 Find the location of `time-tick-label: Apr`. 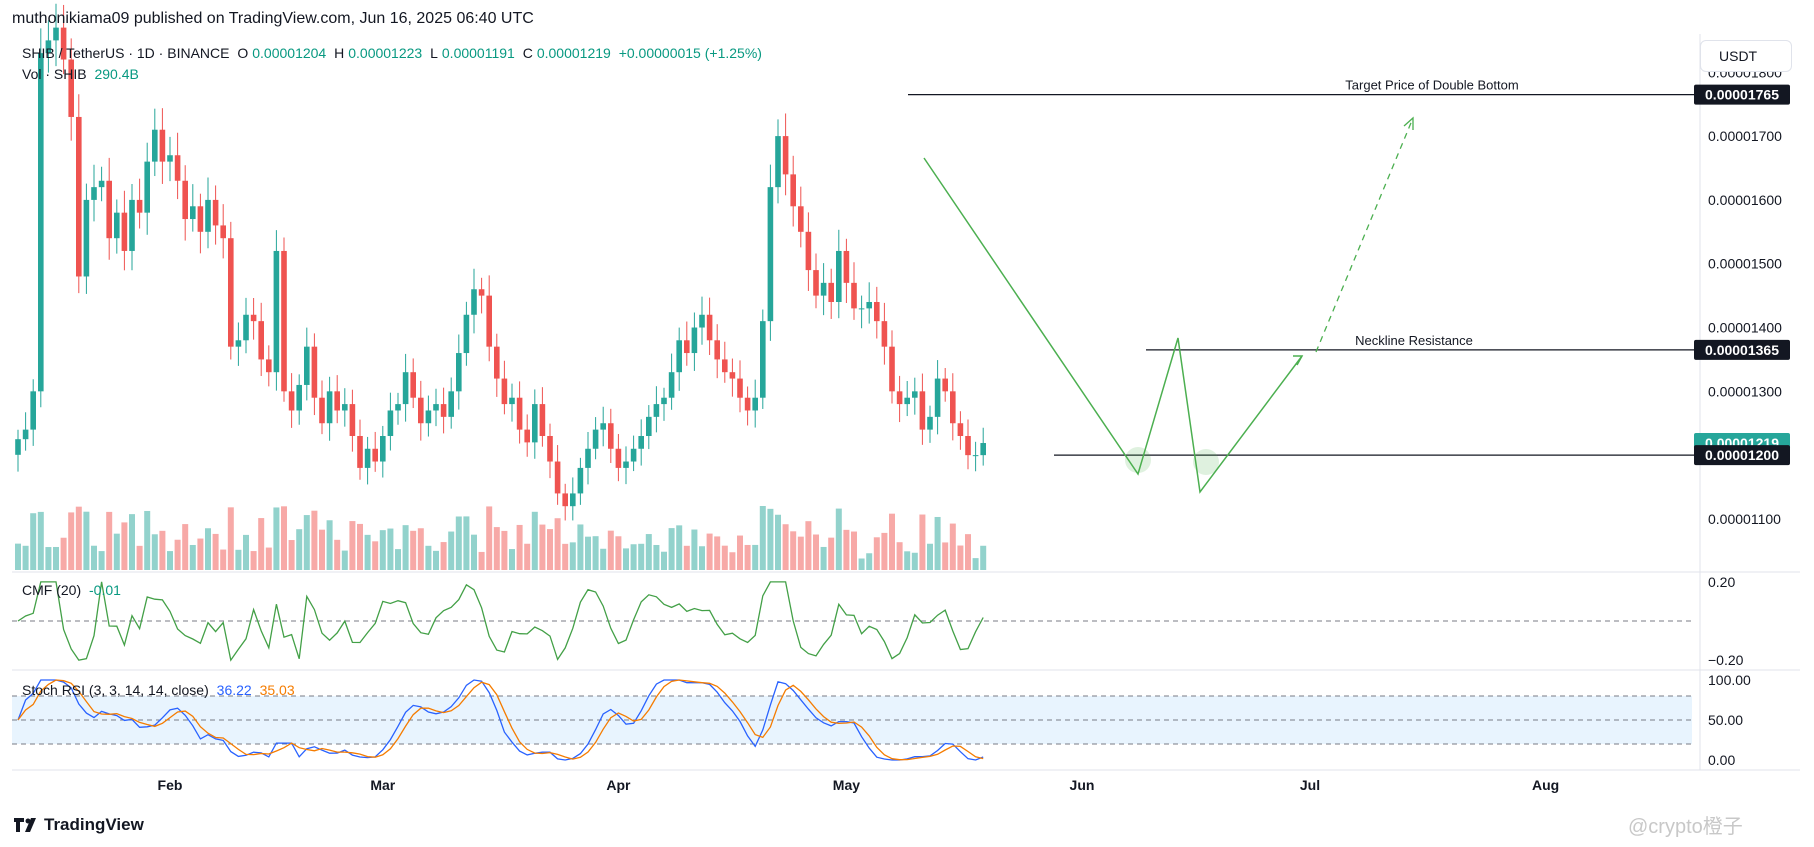

time-tick-label: Apr is located at coordinates (618, 785).